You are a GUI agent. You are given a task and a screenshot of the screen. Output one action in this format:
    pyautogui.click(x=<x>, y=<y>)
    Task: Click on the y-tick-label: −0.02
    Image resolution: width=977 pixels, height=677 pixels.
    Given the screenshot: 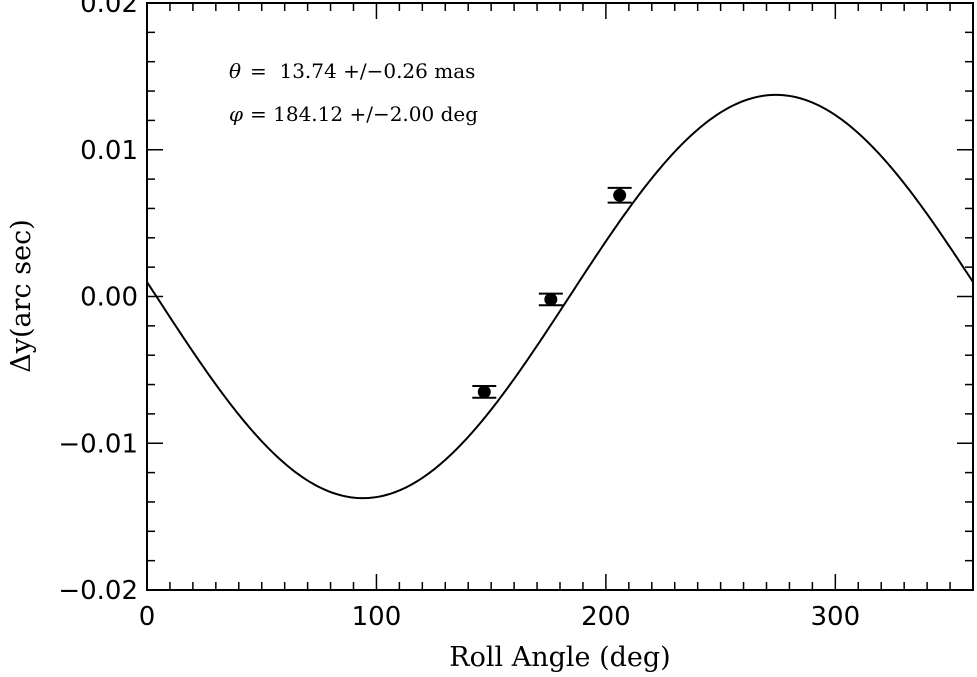 What is the action you would take?
    pyautogui.click(x=98, y=591)
    